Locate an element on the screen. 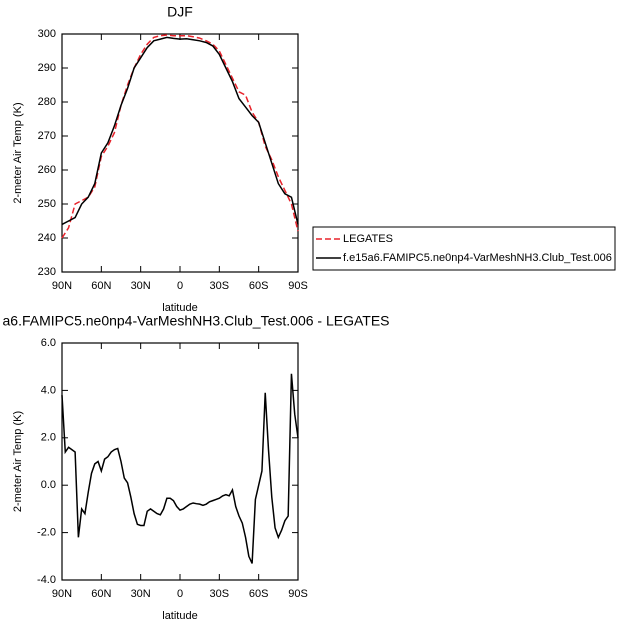  y-tick-label: 250 is located at coordinates (47, 204).